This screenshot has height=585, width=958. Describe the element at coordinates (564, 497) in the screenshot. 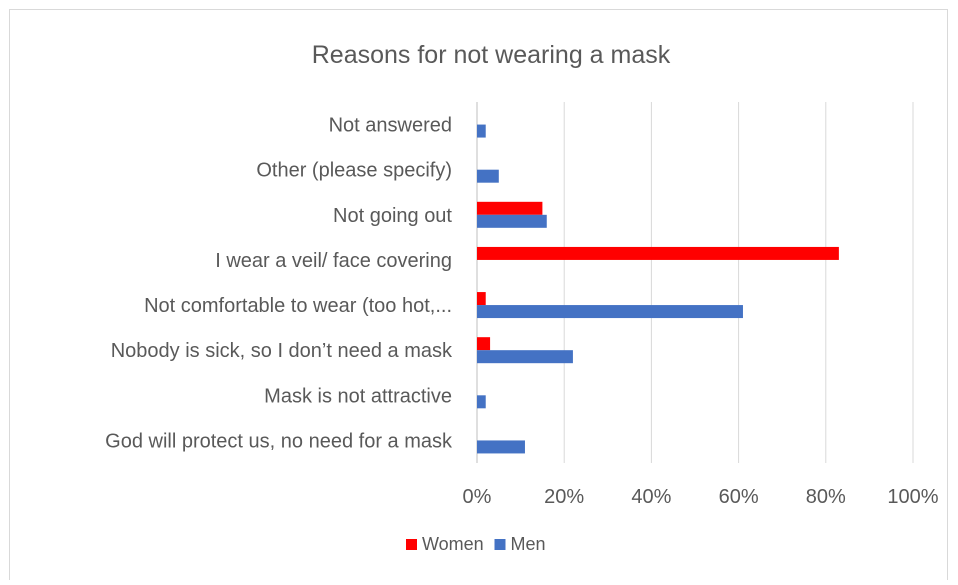

I see `x-tick-label: 20%` at that location.